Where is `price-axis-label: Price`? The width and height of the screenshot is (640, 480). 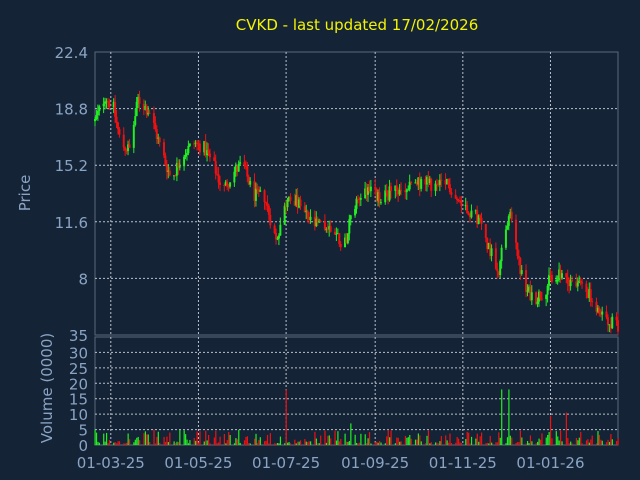 price-axis-label: Price is located at coordinates (25, 193).